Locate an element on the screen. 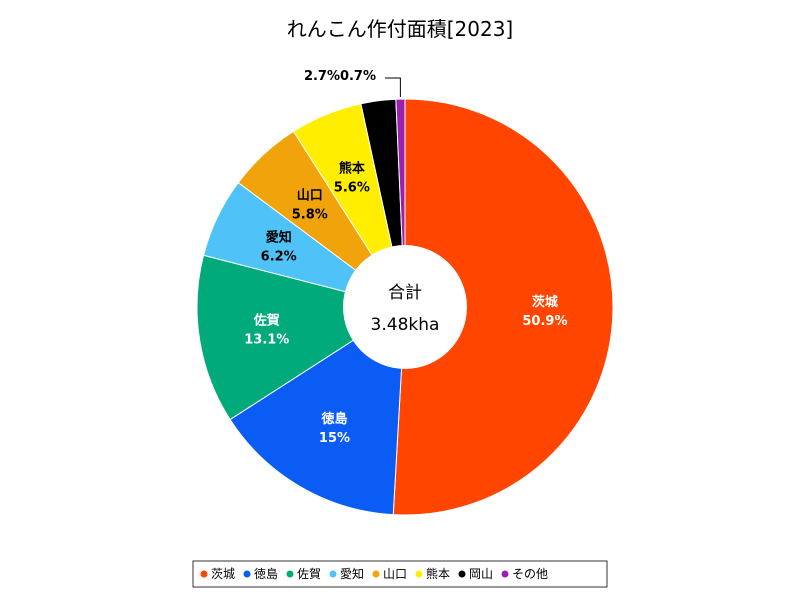  legend-box is located at coordinates (400, 574).